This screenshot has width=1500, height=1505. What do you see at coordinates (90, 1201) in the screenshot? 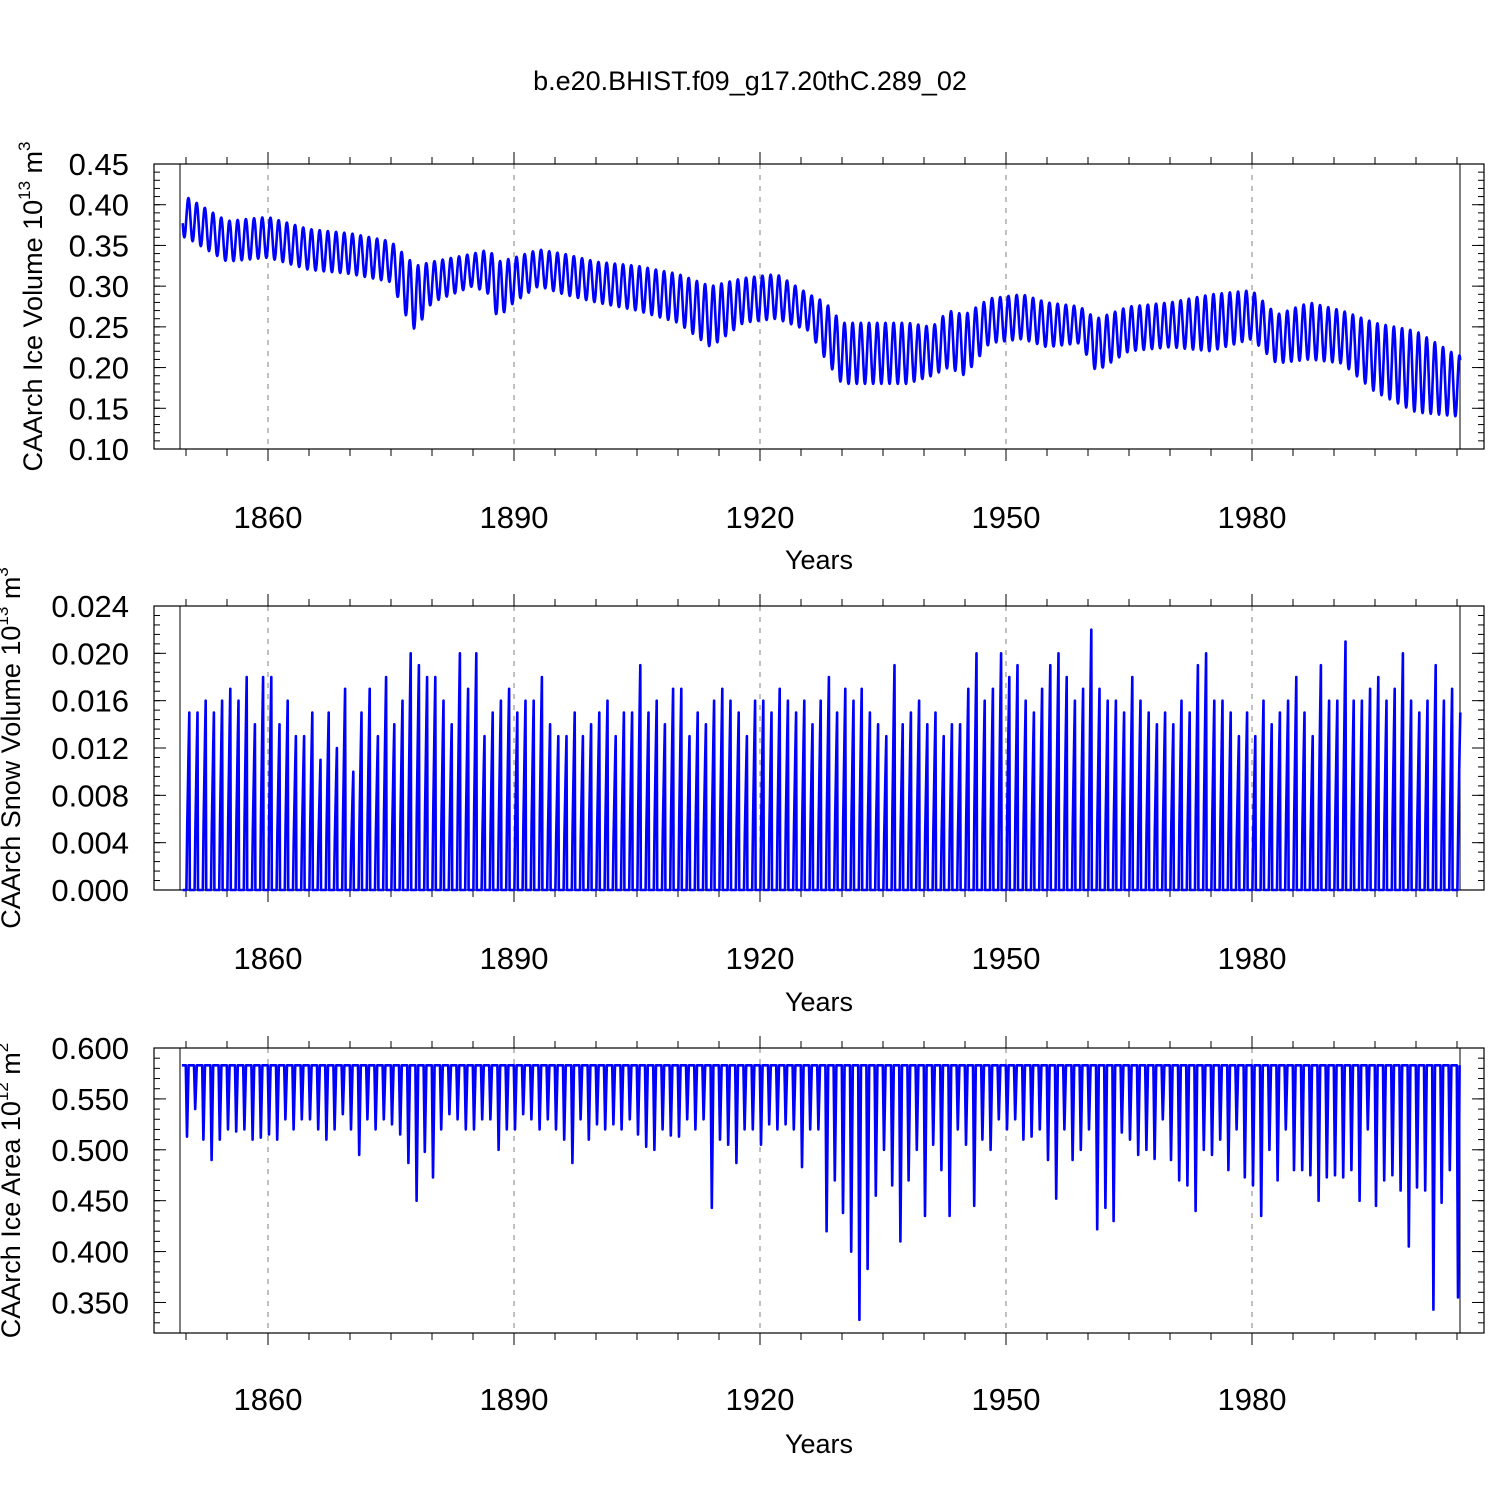
I see `y-tick-label: 0.450` at bounding box center [90, 1201].